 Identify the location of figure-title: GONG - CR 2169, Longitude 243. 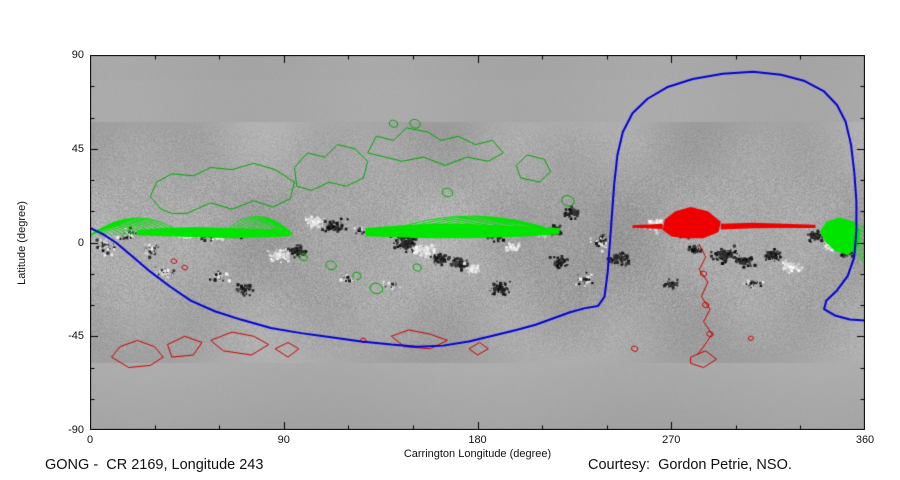
(154, 465).